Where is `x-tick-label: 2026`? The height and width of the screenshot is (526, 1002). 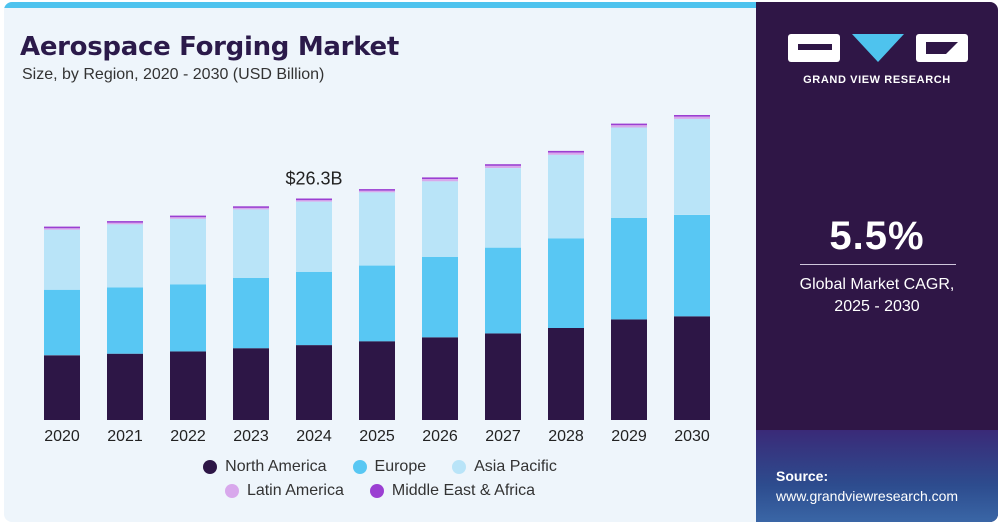 x-tick-label: 2026 is located at coordinates (440, 436).